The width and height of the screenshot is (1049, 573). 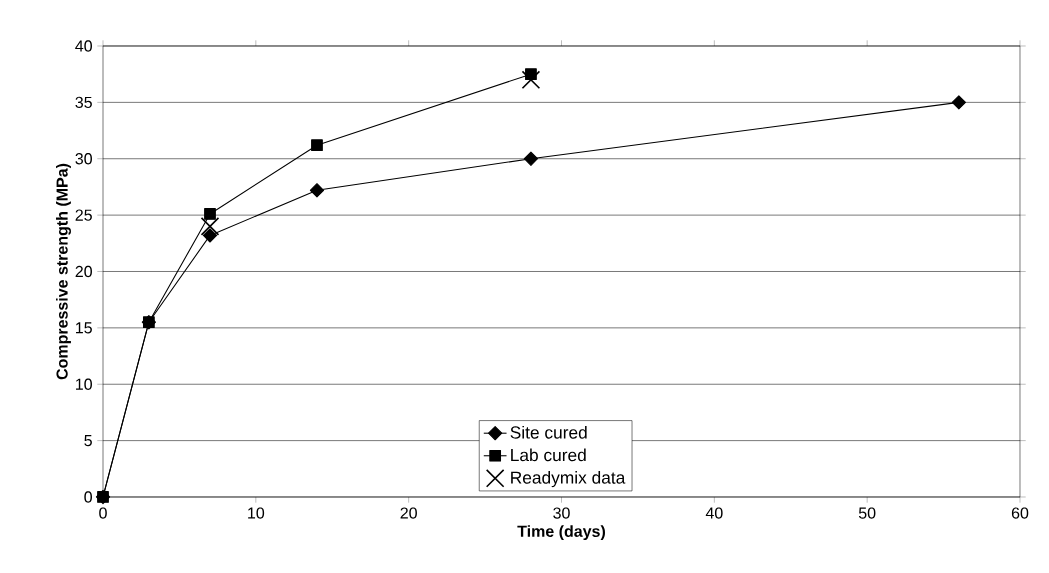 I want to click on y-tick-label: 20, so click(x=83, y=271).